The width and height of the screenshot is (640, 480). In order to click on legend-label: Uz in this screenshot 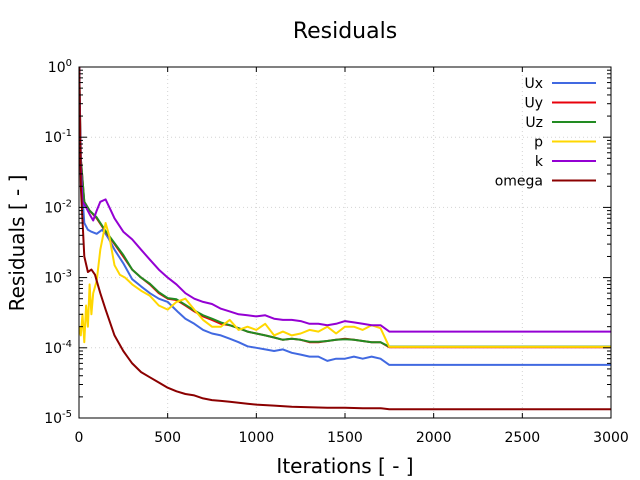, I will do `click(534, 123)`.